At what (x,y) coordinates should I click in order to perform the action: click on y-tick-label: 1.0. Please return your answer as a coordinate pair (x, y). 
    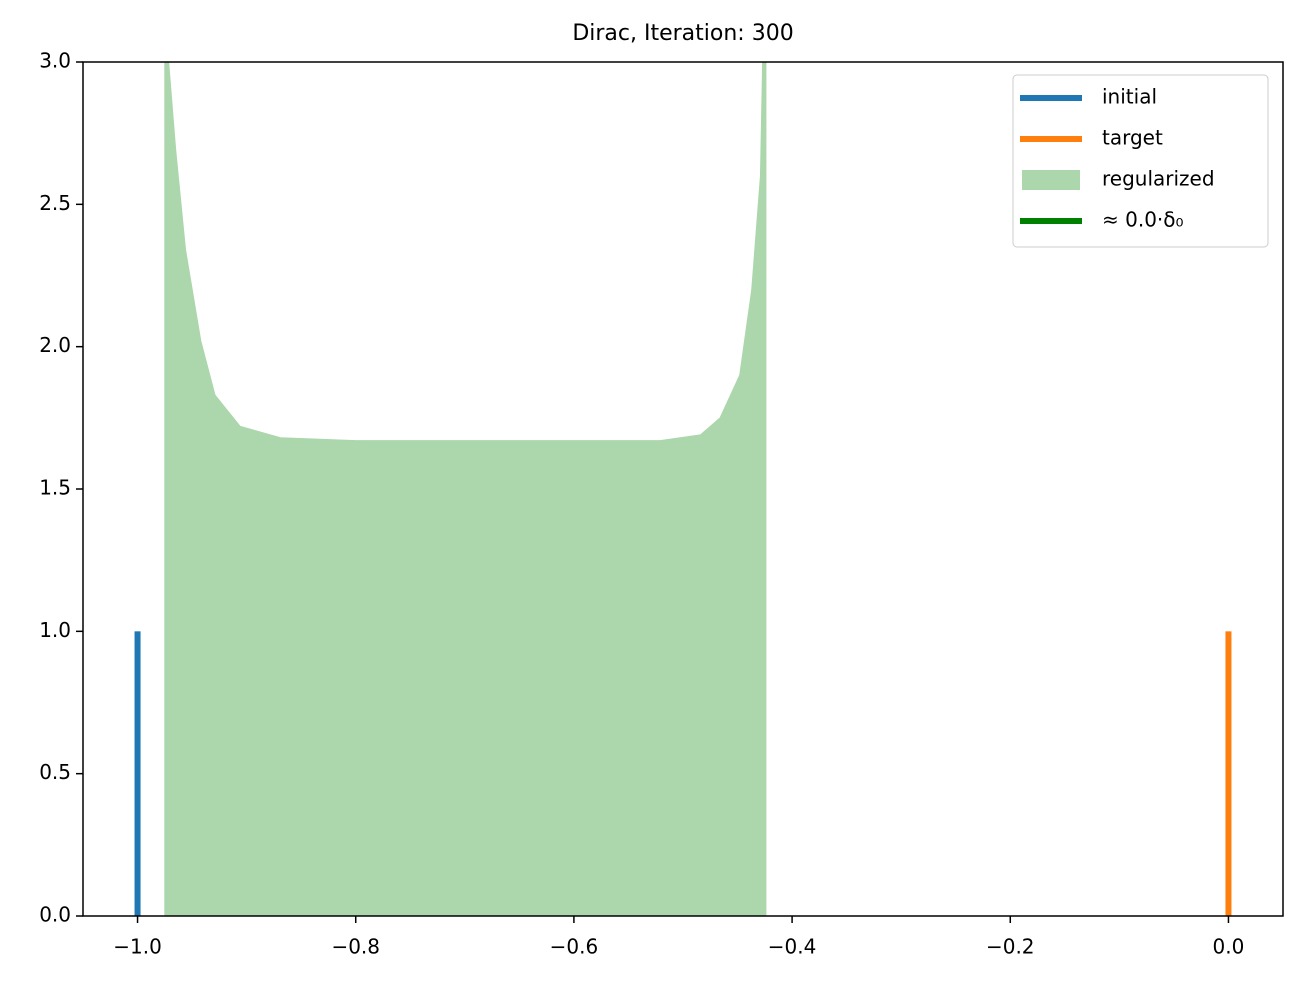
    Looking at the image, I should click on (55, 630).